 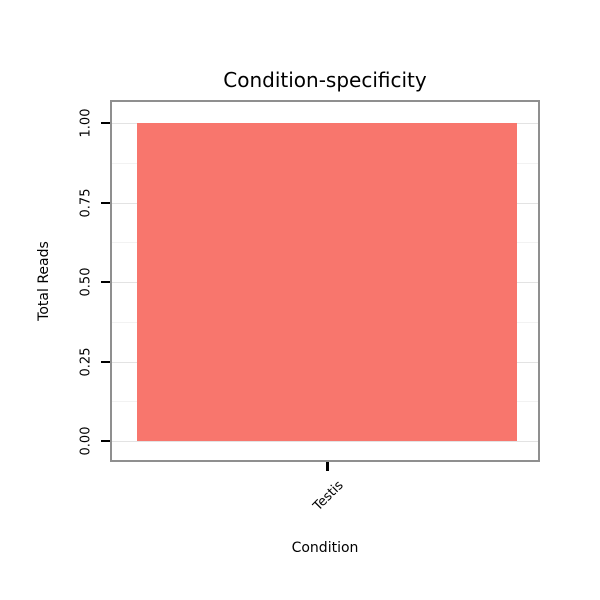 I want to click on y-tick-label: 0.50, so click(x=86, y=282).